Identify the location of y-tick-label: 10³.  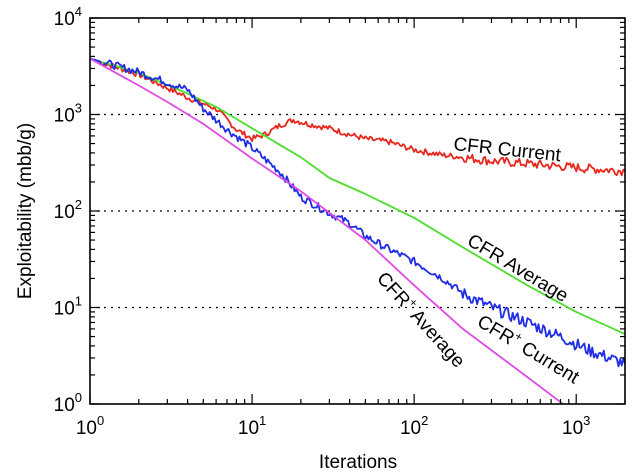
(68, 114).